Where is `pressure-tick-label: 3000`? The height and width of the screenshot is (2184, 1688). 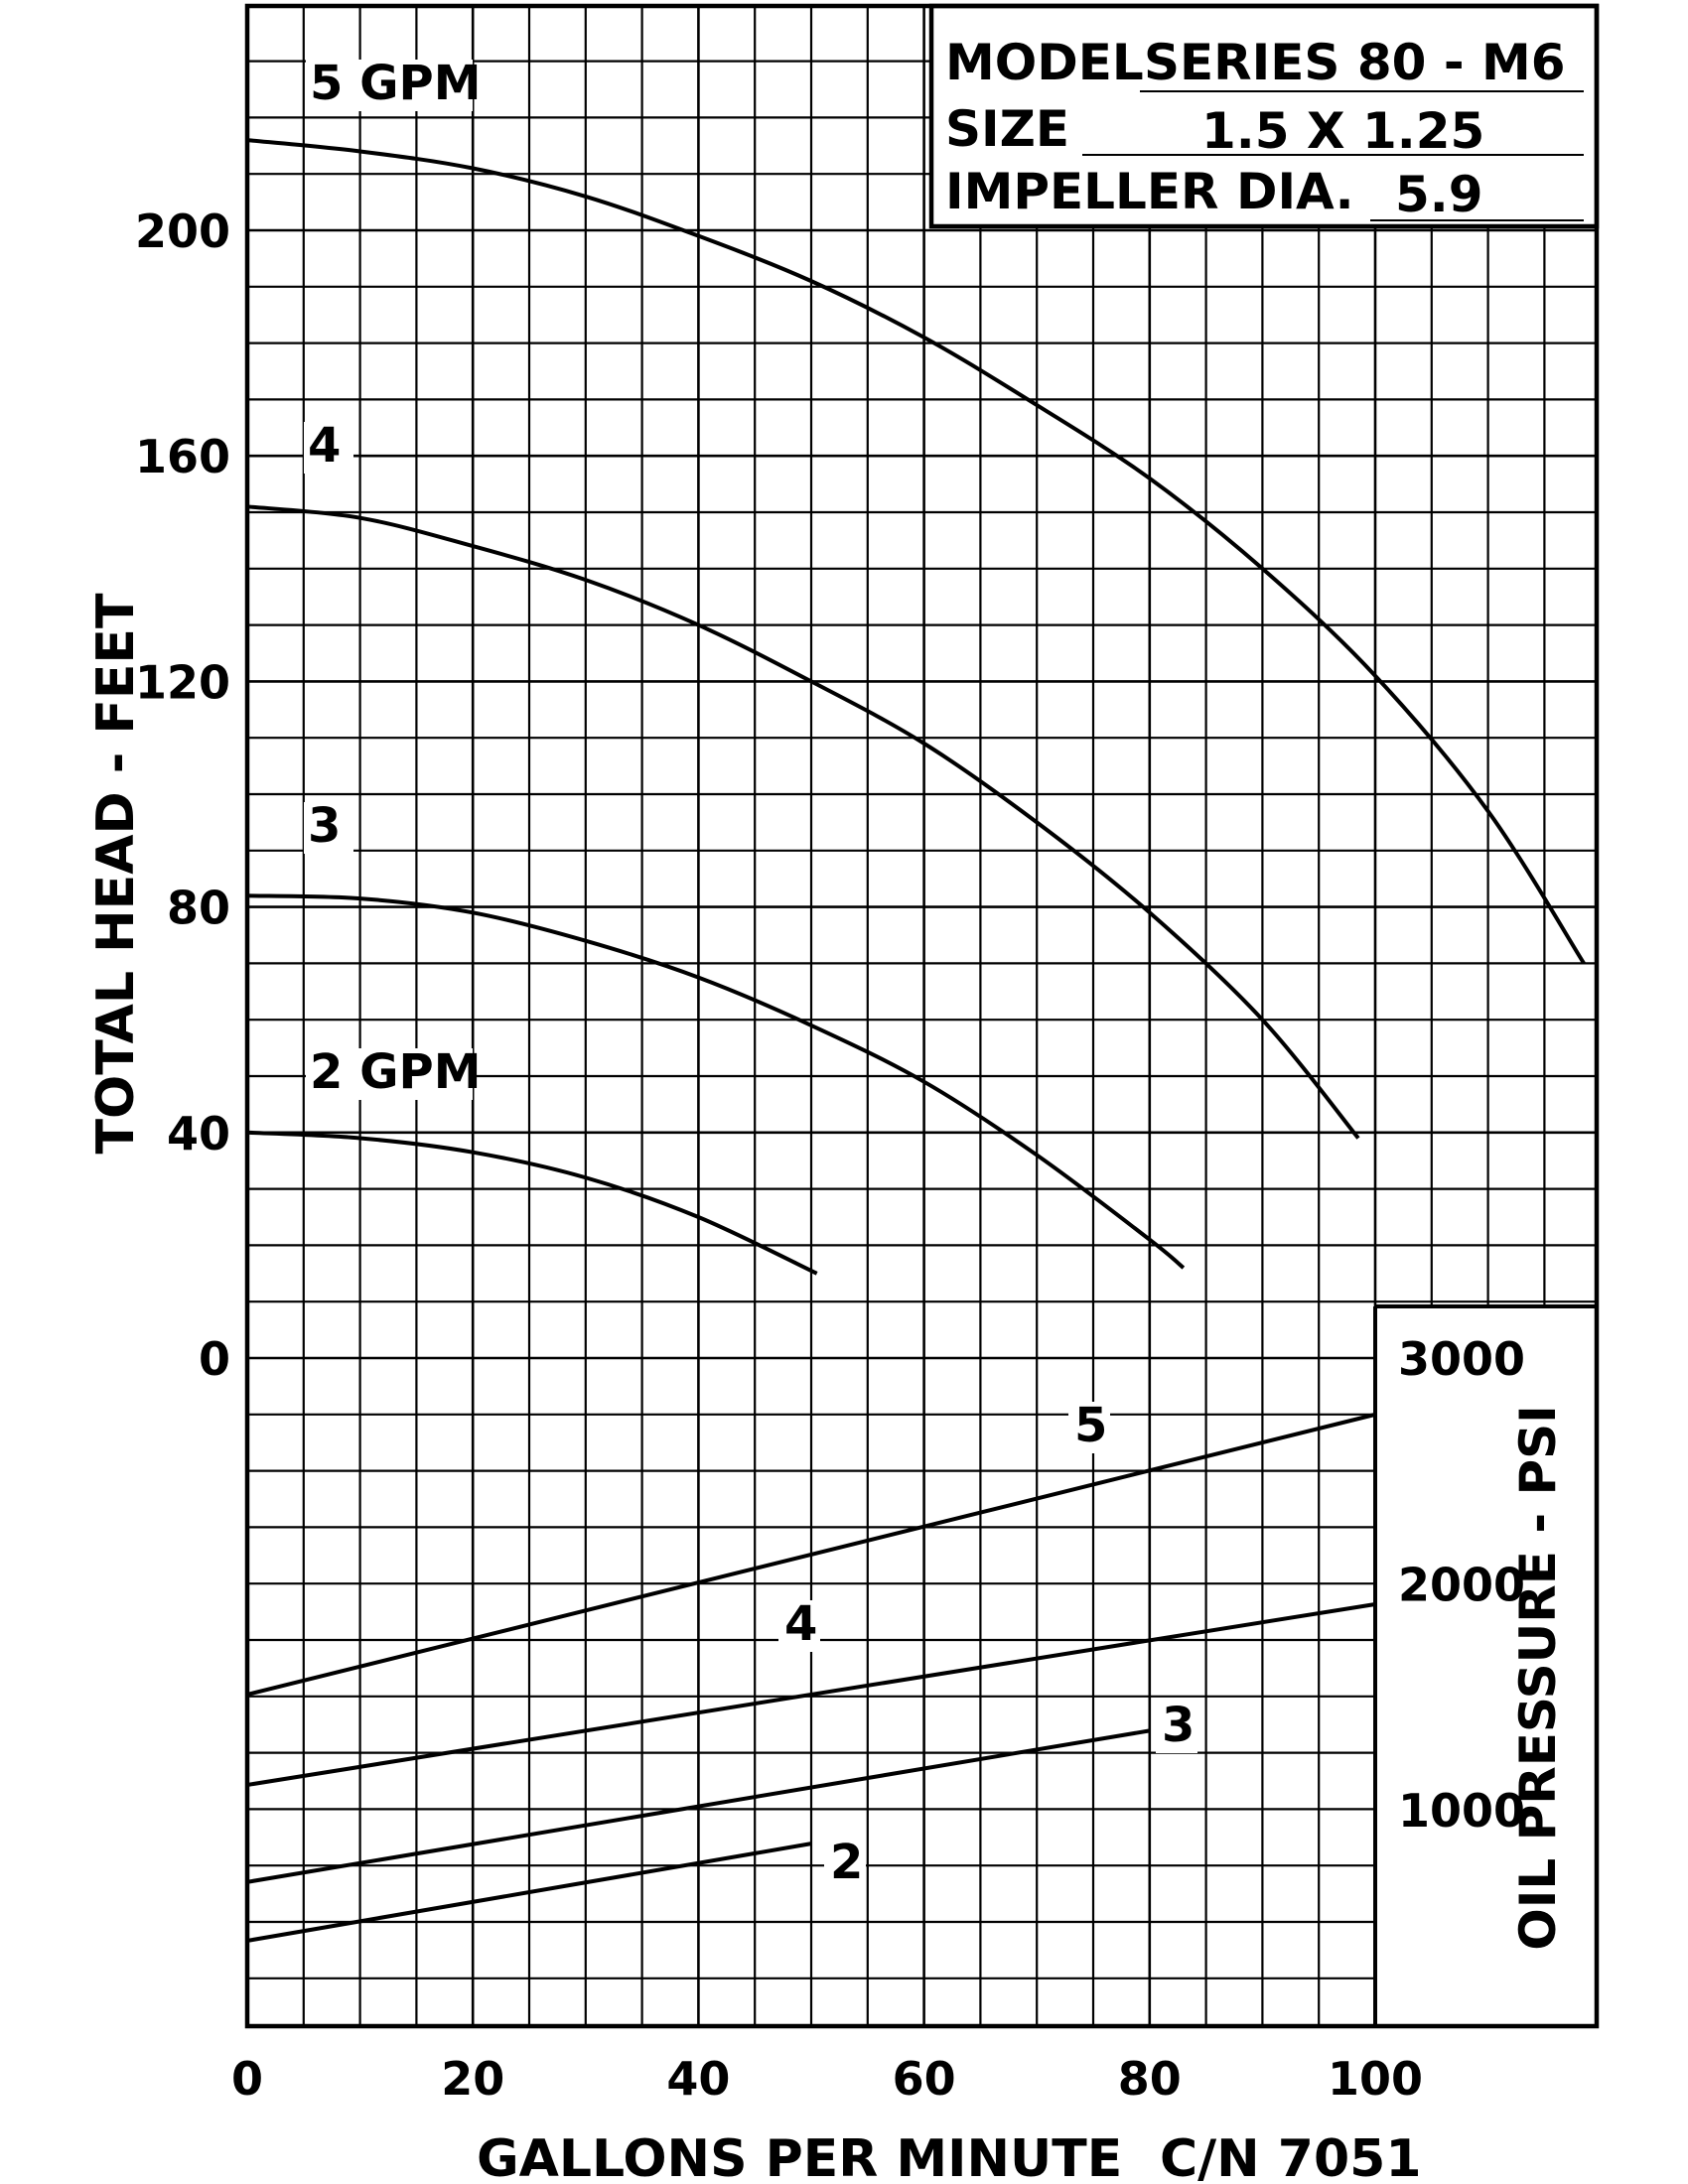 pressure-tick-label: 3000 is located at coordinates (1461, 1359).